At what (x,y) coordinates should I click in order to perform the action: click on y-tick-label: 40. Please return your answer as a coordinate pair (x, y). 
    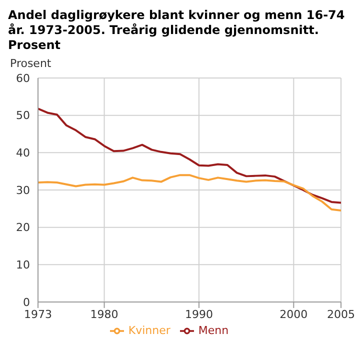
    Looking at the image, I should click on (23, 153).